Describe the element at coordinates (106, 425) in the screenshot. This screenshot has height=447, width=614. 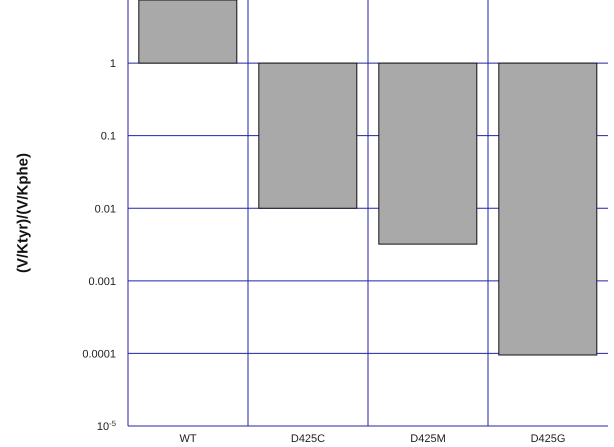
I see `y-tick-label: 10$^{-5}$` at that location.